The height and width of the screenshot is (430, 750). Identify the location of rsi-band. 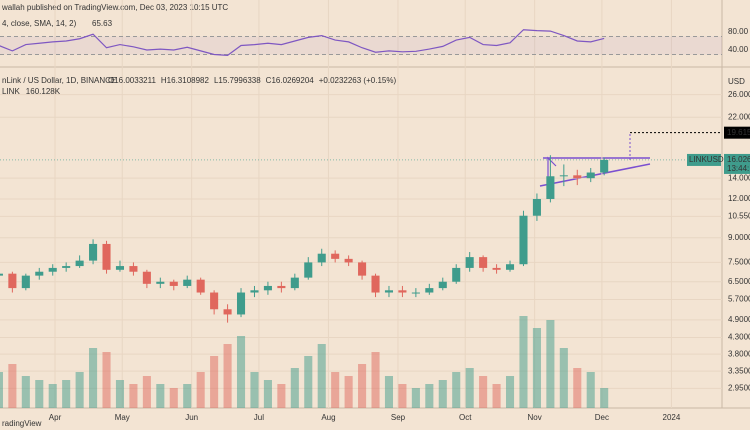
(361, 45).